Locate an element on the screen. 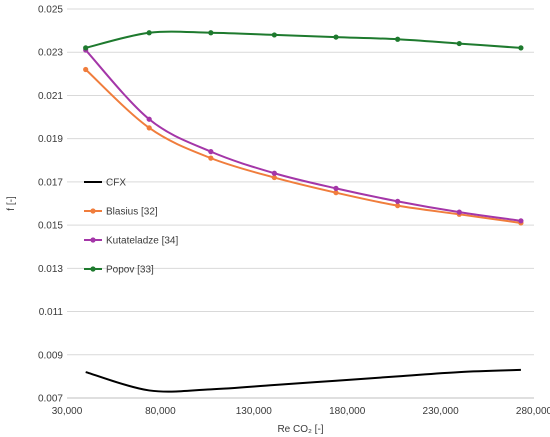 The height and width of the screenshot is (437, 550). legend-item-blasius-32: Blasius [32] is located at coordinates (121, 212).